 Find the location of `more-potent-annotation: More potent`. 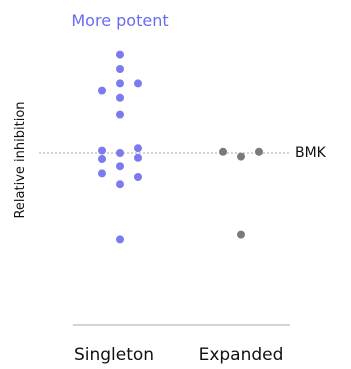

more-potent-annotation: More potent is located at coordinates (119, 20).